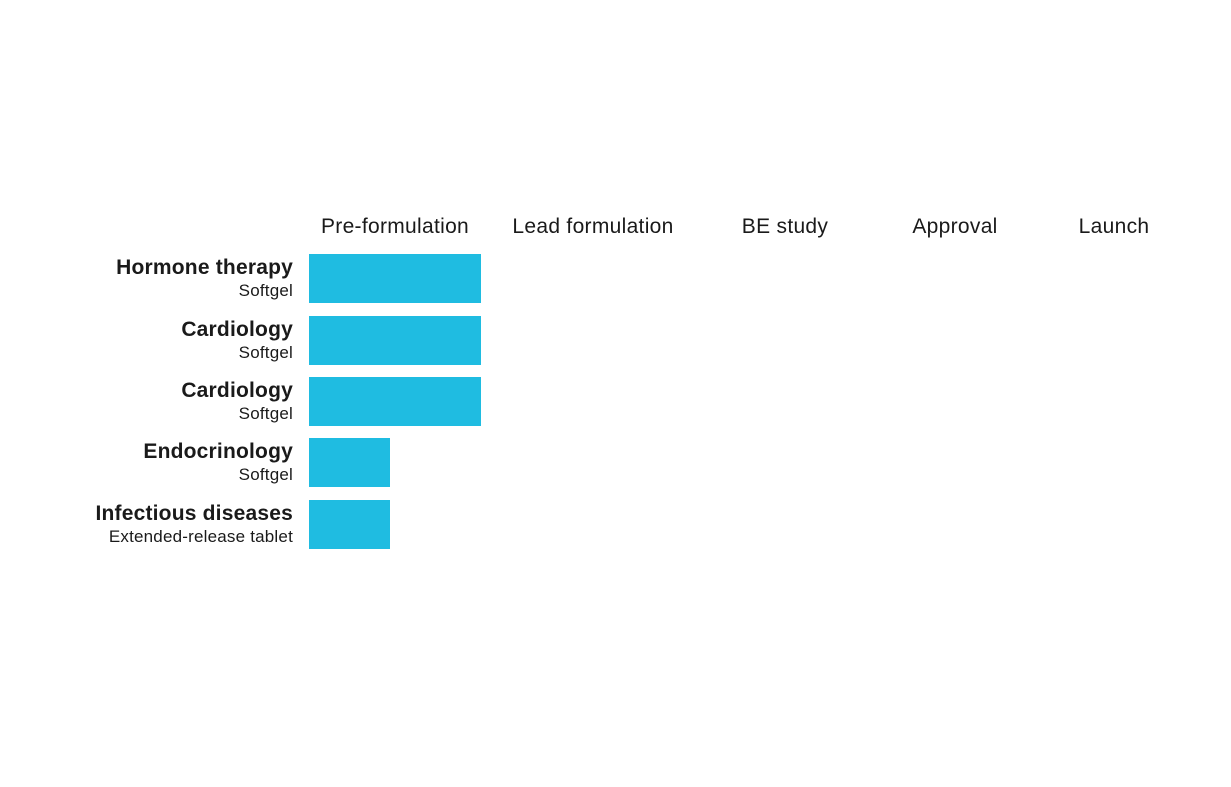  What do you see at coordinates (200, 536) in the screenshot?
I see `row-formulation-label: Extended-release tablet` at bounding box center [200, 536].